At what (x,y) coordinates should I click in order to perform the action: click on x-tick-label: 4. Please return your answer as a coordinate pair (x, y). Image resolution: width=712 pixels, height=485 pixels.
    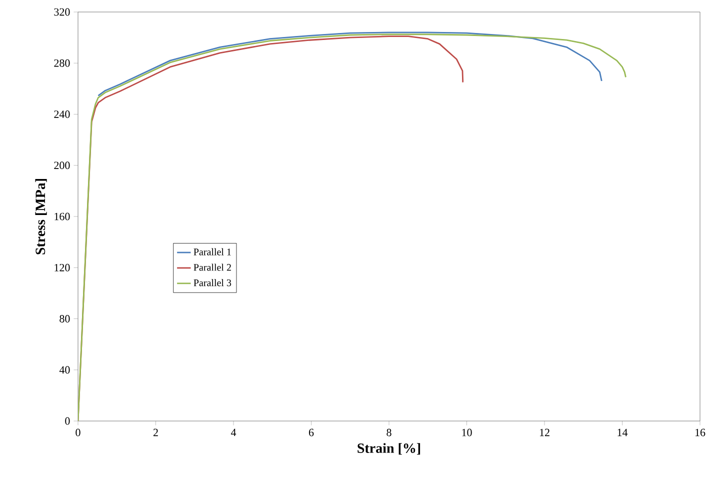
    Looking at the image, I should click on (233, 432).